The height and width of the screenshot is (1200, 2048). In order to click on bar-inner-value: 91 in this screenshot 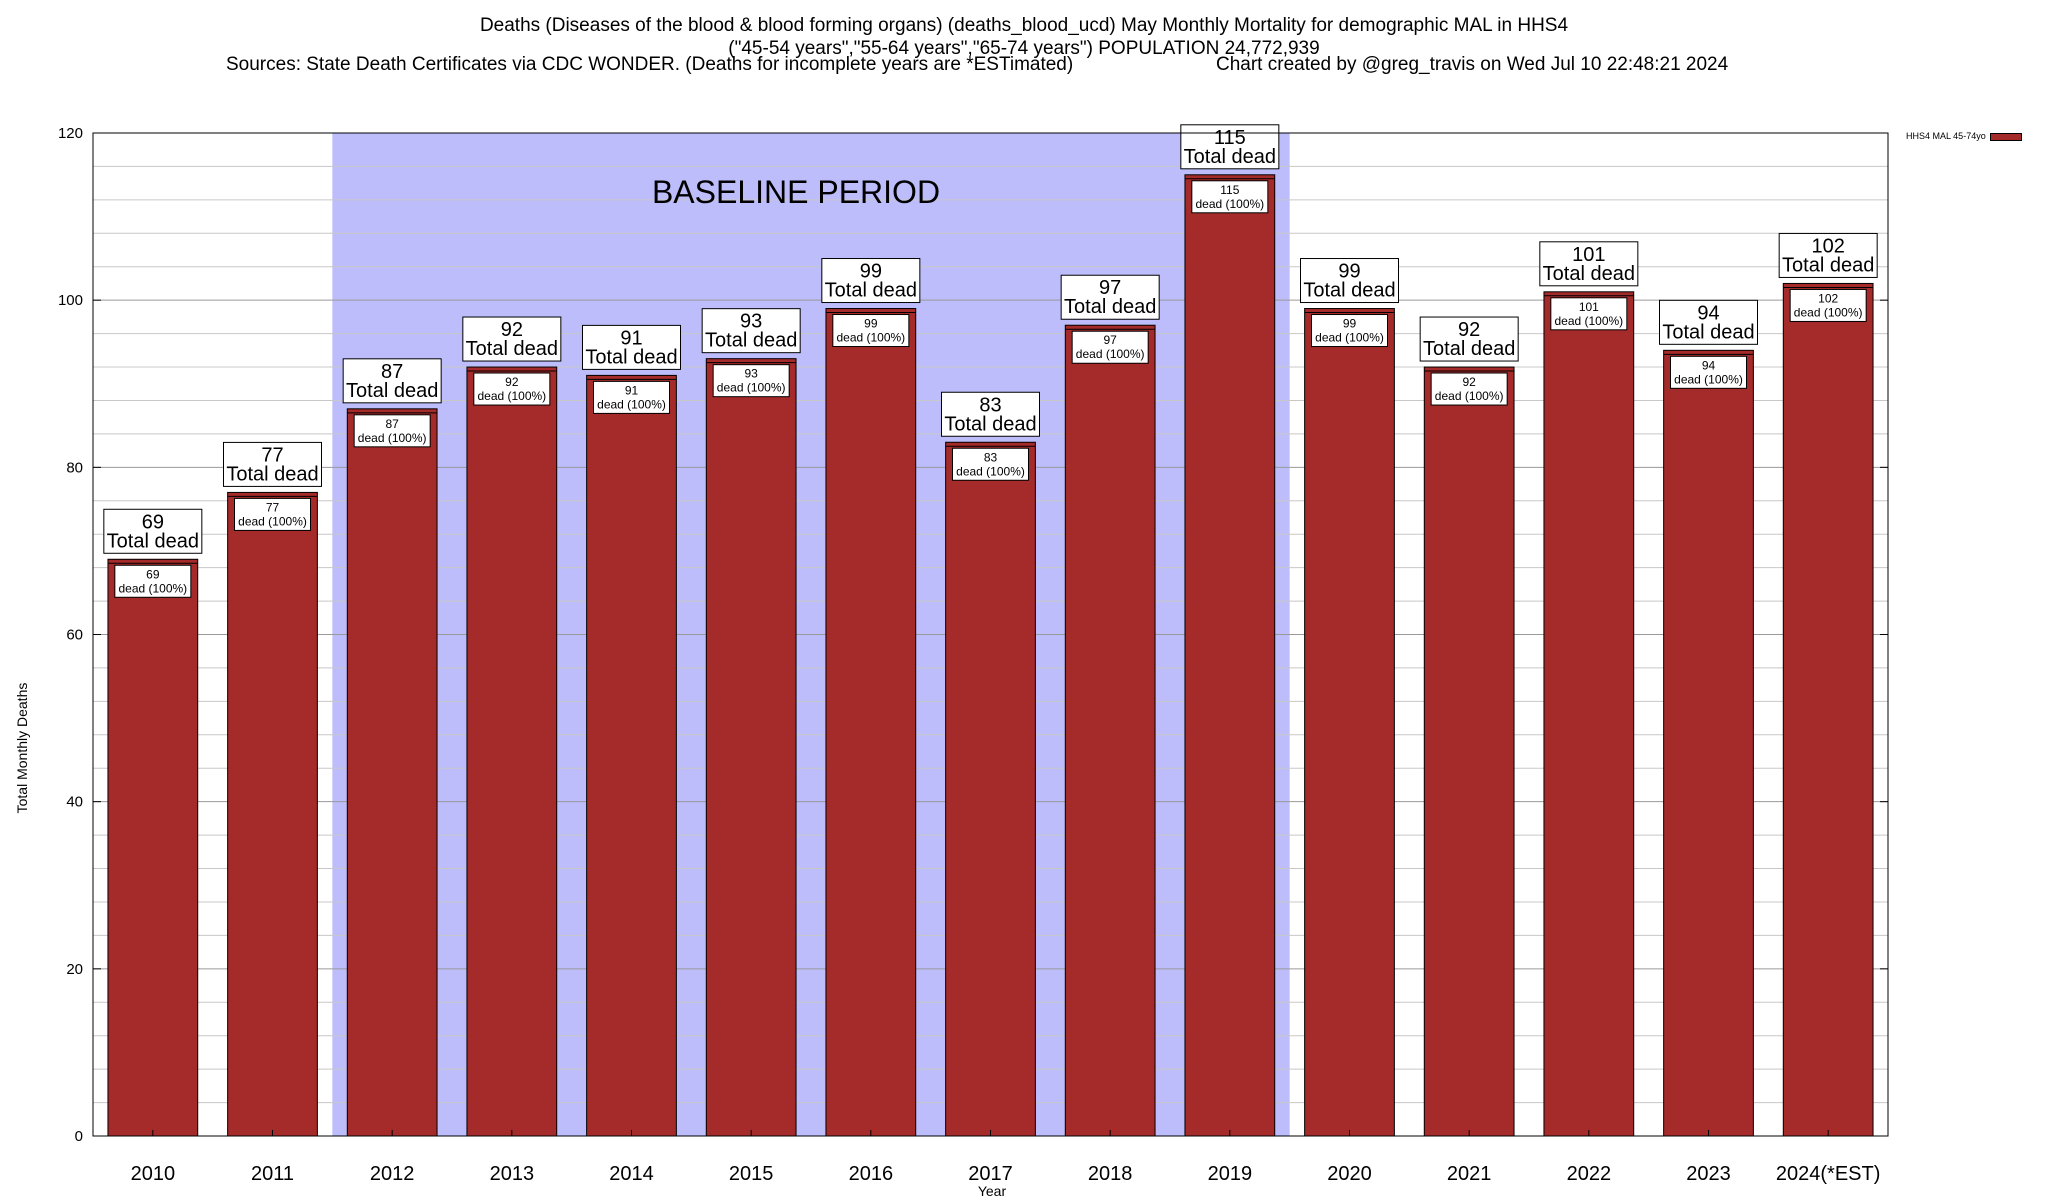, I will do `click(632, 390)`.